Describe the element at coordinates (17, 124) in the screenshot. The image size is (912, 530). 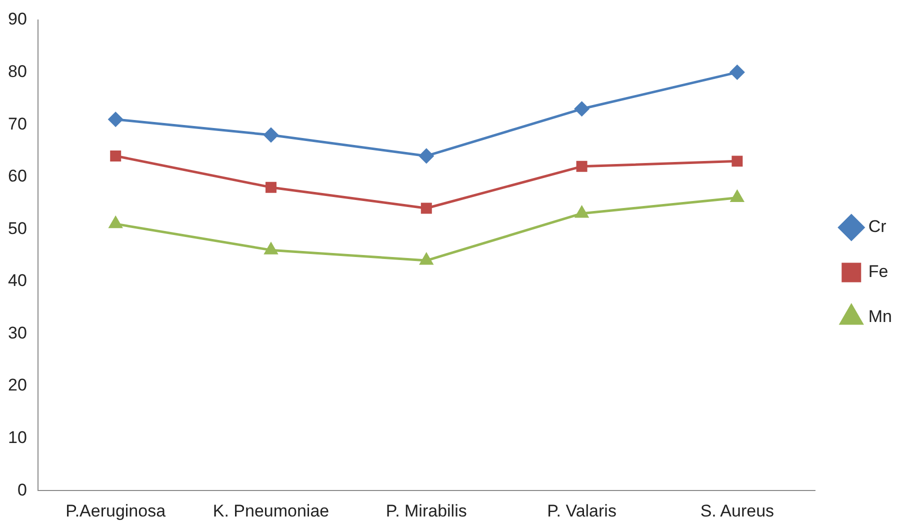
I see `y-tick-label: 70` at that location.